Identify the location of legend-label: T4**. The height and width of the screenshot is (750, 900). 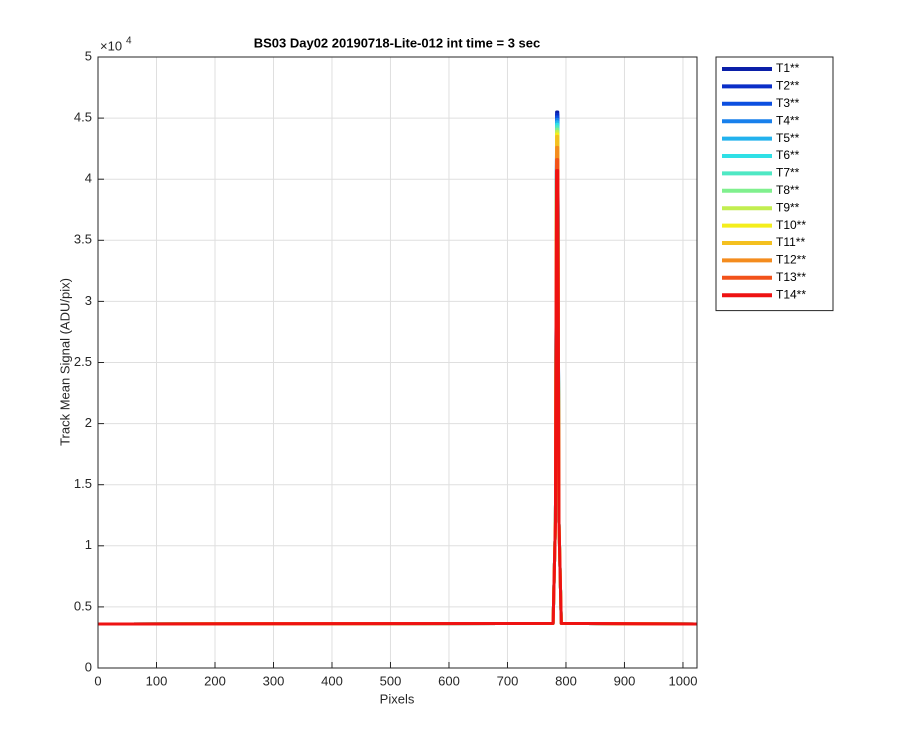
(788, 120).